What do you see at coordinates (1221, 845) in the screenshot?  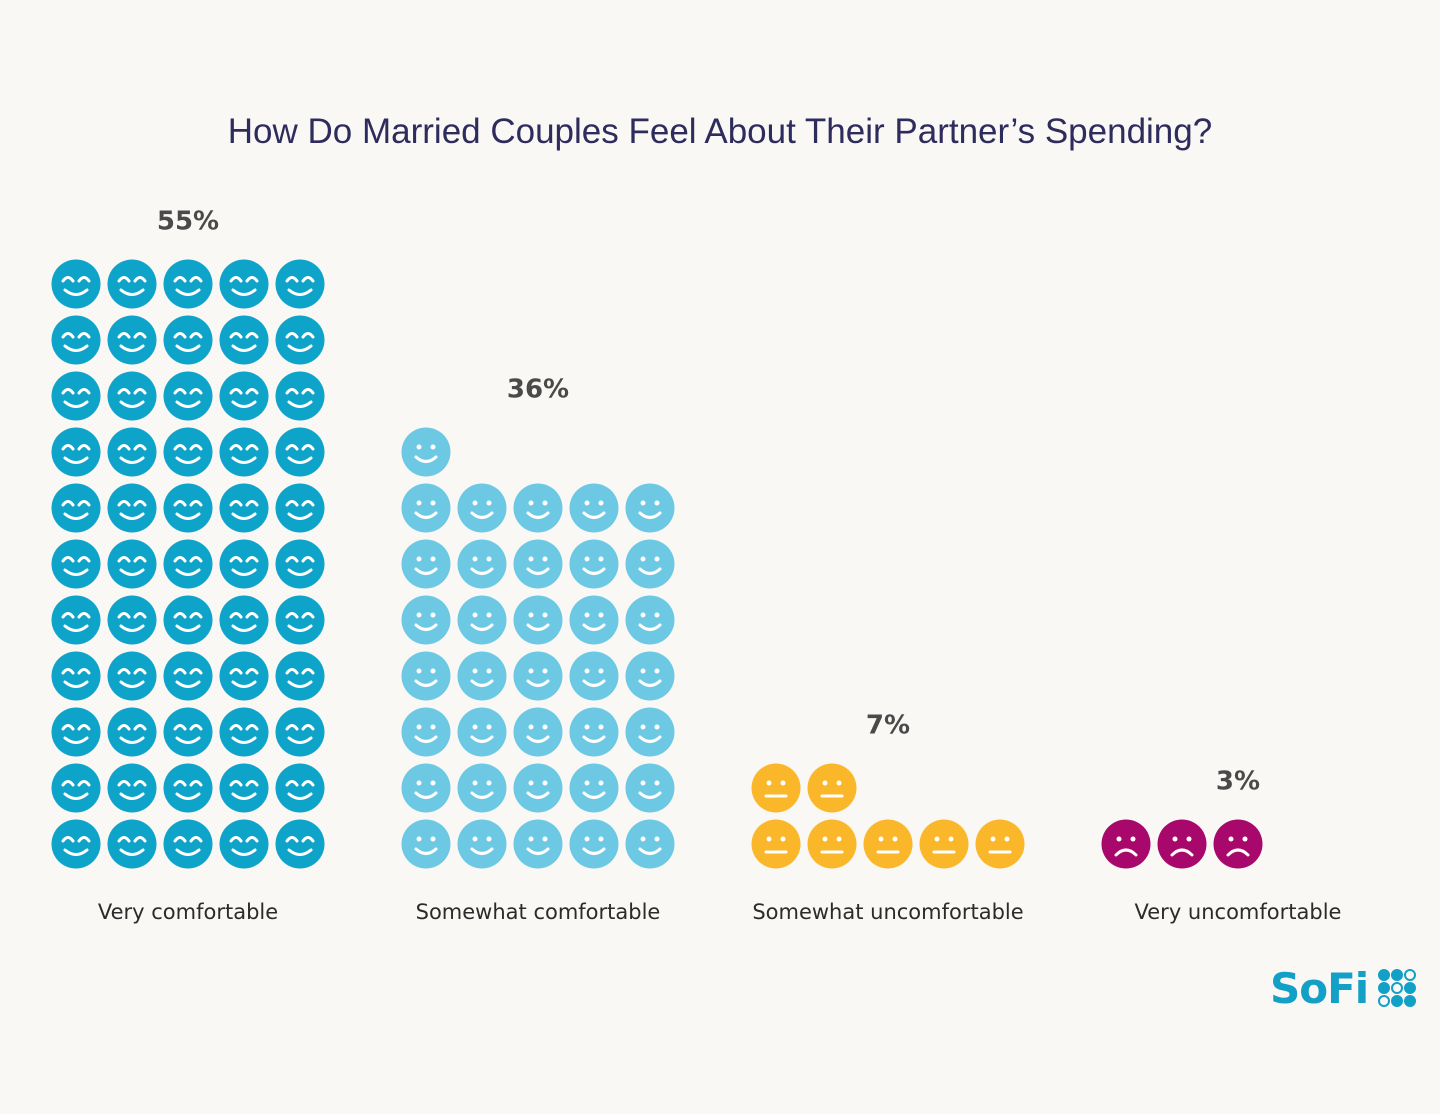 I see `category-group: 3% Very uncomfortable` at bounding box center [1221, 845].